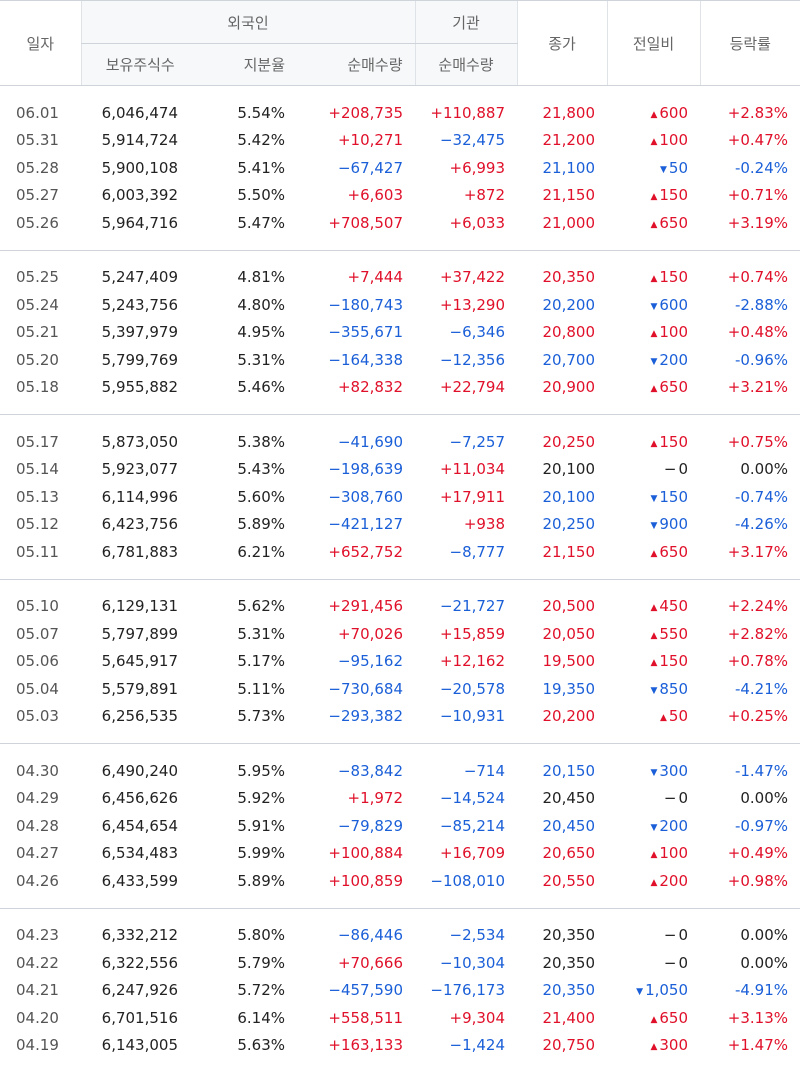  I want to click on row-ratio: 4.81%, so click(261, 277).